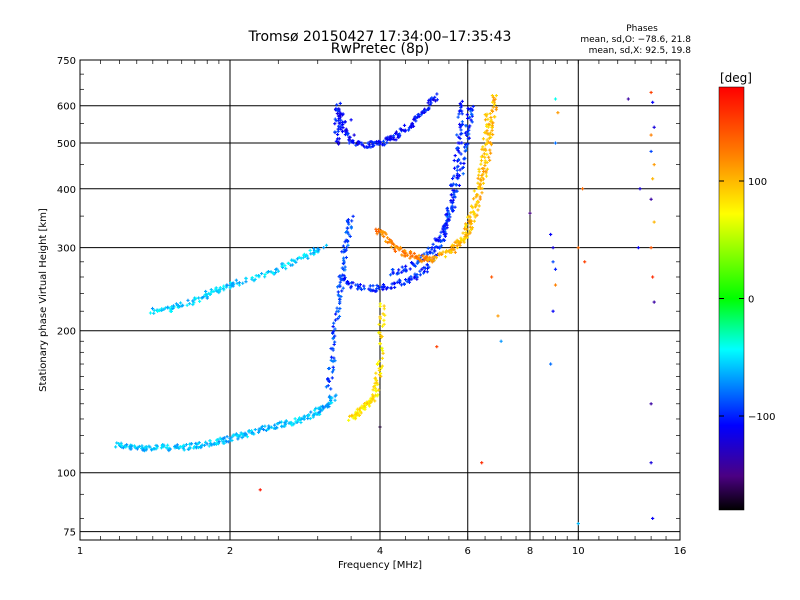 This screenshot has height=600, width=800. What do you see at coordinates (66, 332) in the screenshot?
I see `y-tick-label: 200` at bounding box center [66, 332].